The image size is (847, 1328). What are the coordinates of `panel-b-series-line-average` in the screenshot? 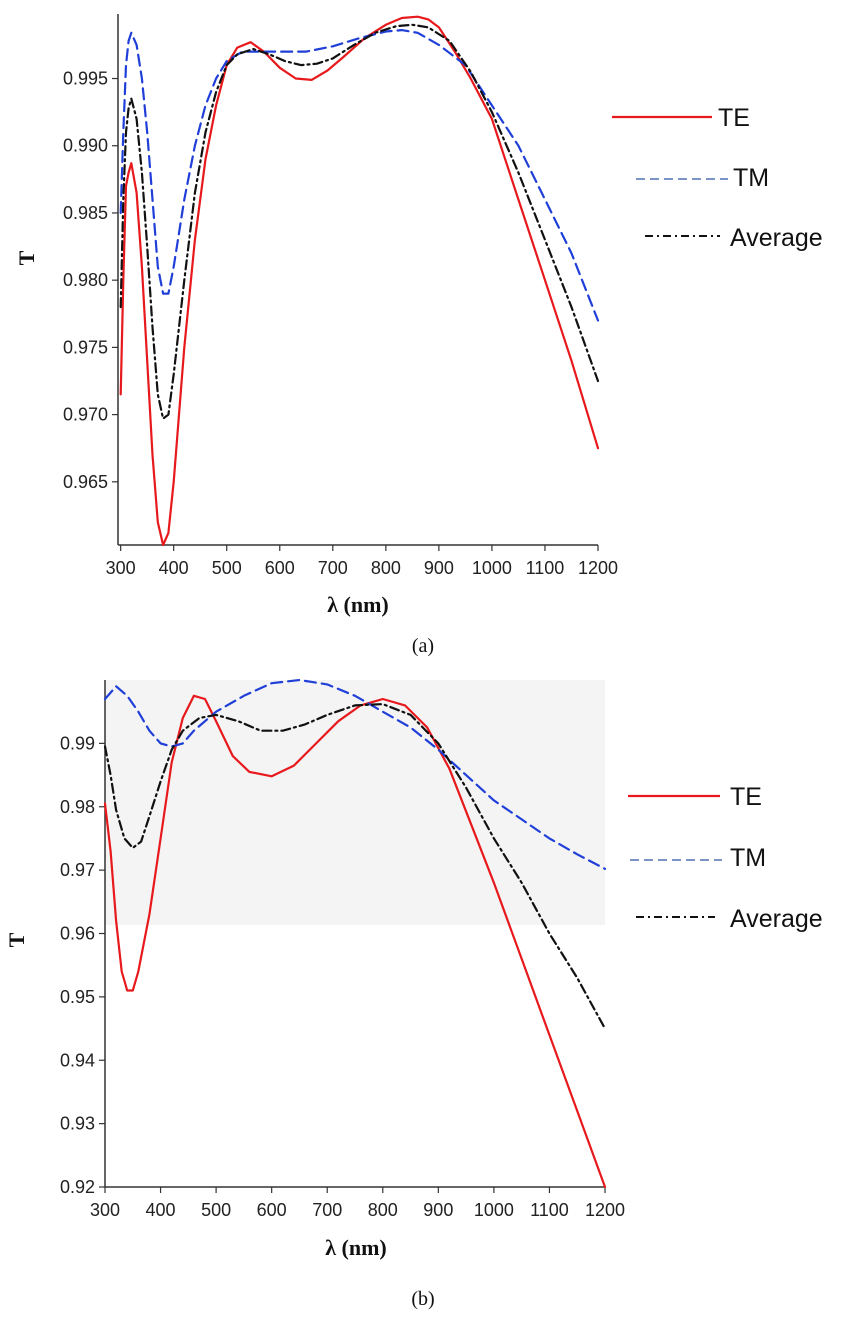 It's located at (355, 866).